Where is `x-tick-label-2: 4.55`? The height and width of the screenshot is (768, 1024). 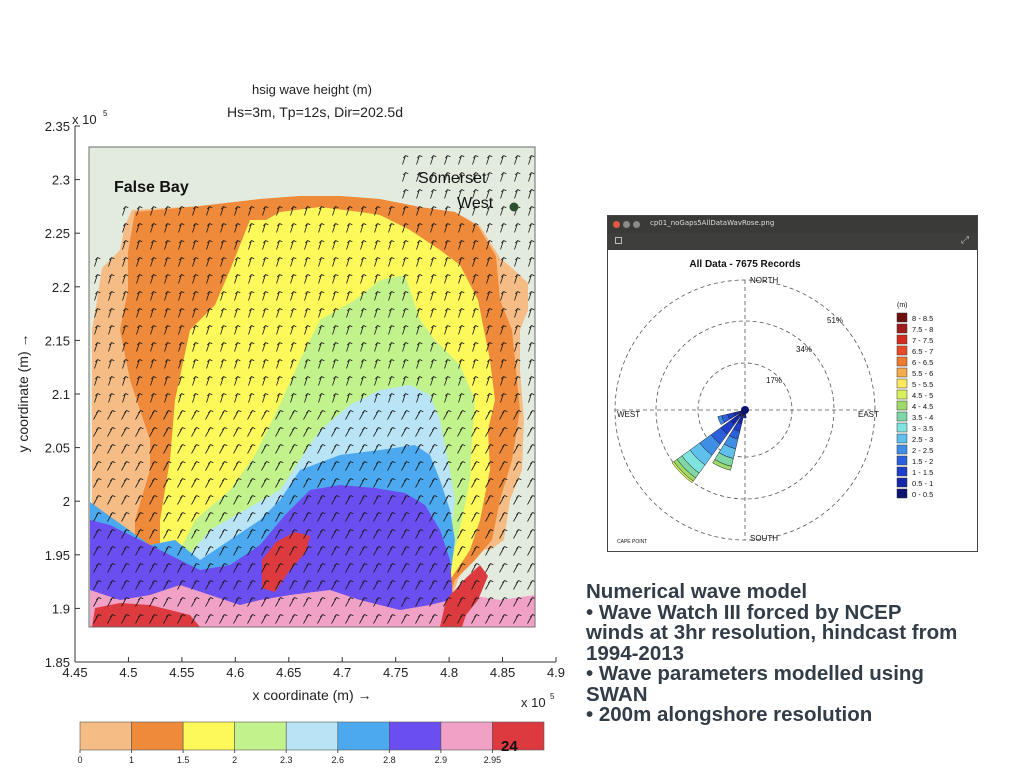 x-tick-label-2: 4.55 is located at coordinates (181, 672).